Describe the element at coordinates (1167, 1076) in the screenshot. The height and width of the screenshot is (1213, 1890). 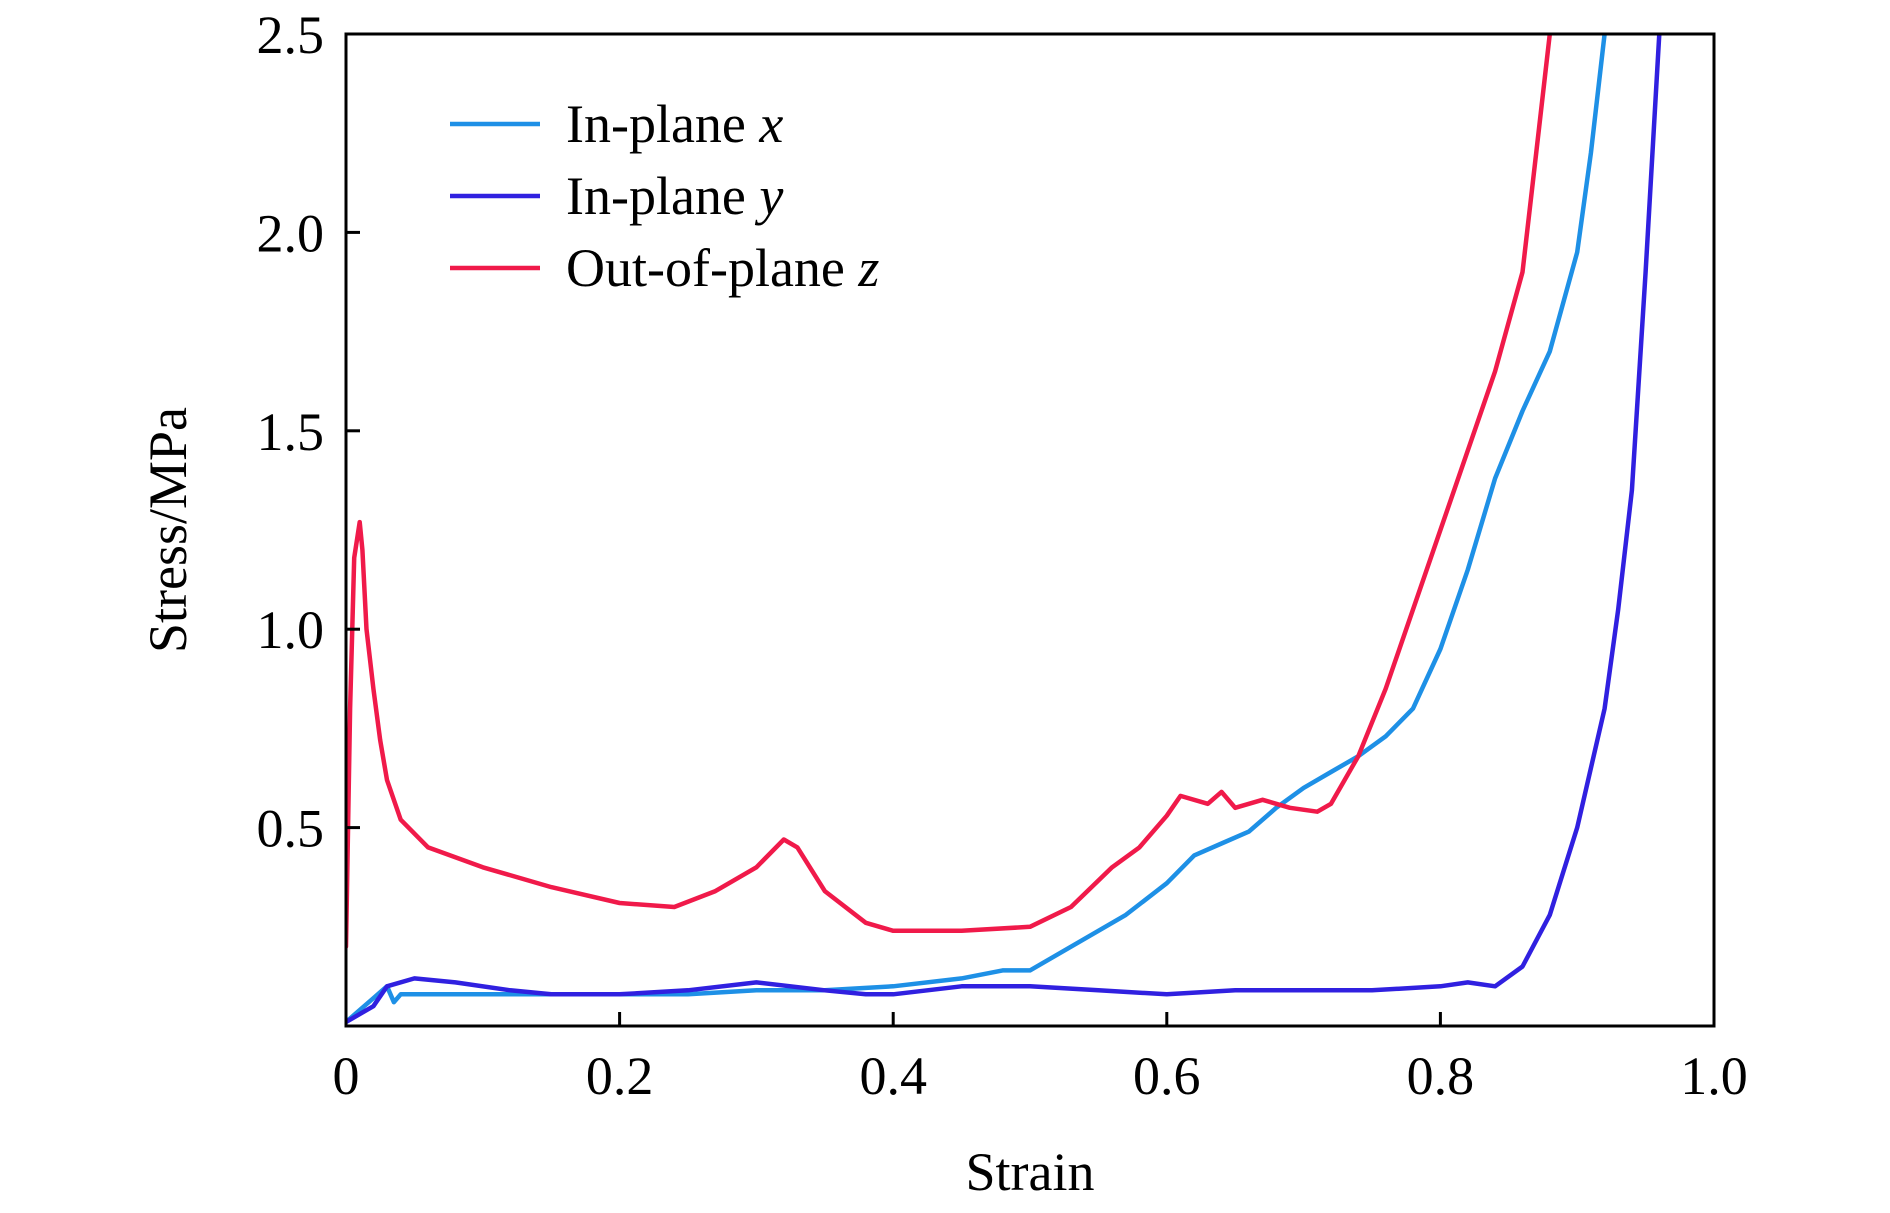
I see `x-tick-label: 0.6` at that location.